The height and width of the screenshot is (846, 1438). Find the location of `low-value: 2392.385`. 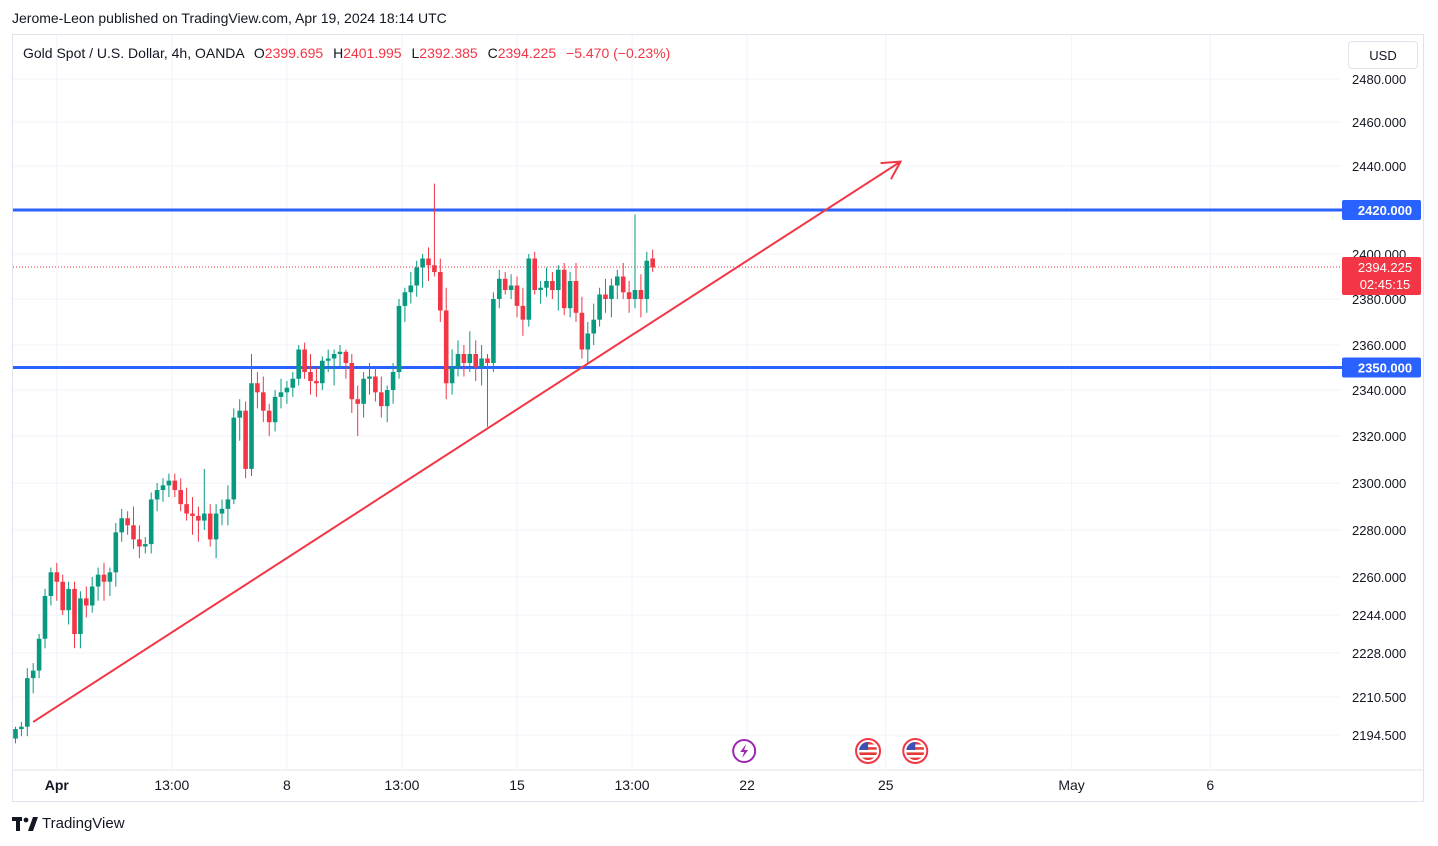

low-value: 2392.385 is located at coordinates (448, 53).